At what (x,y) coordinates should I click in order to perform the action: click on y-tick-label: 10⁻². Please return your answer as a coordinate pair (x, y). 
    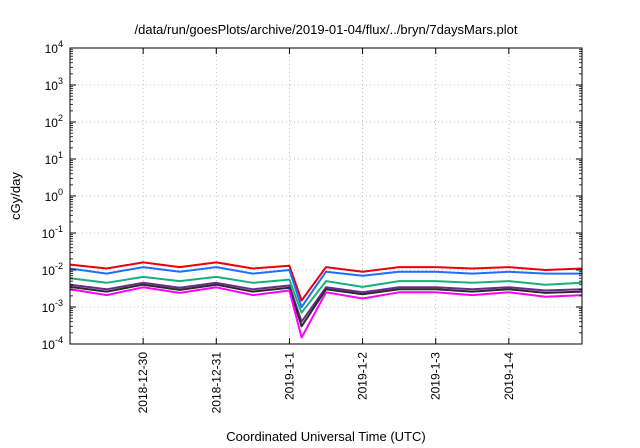
    Looking at the image, I should click on (52, 269).